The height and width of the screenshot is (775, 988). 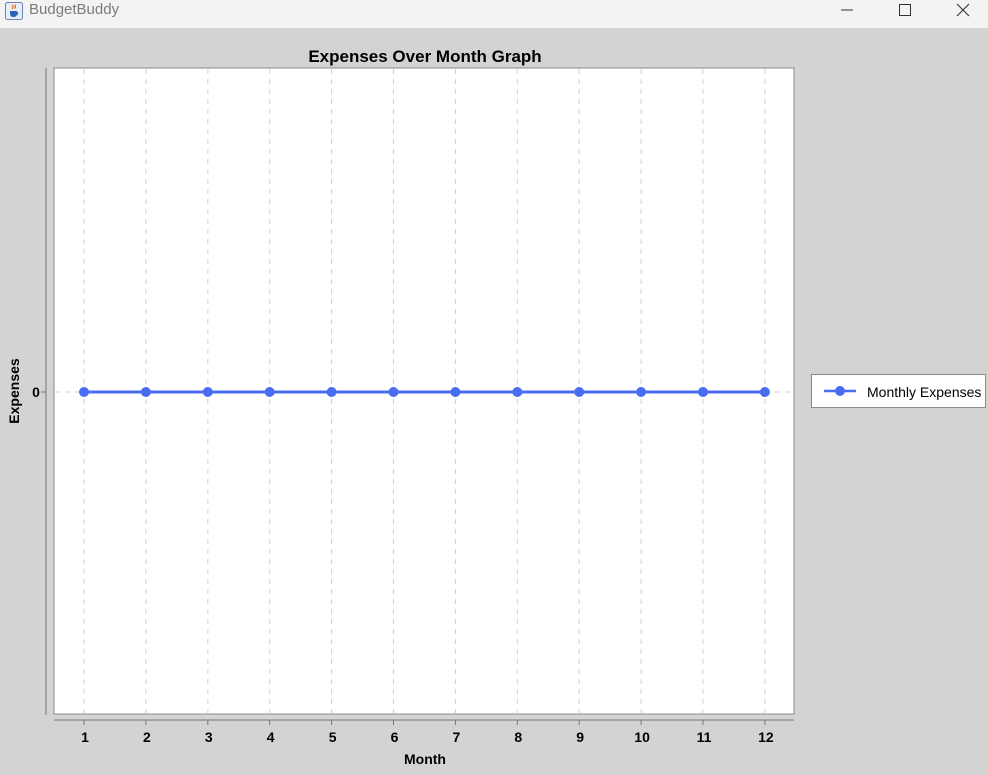 I want to click on minimize-button, so click(x=847, y=10).